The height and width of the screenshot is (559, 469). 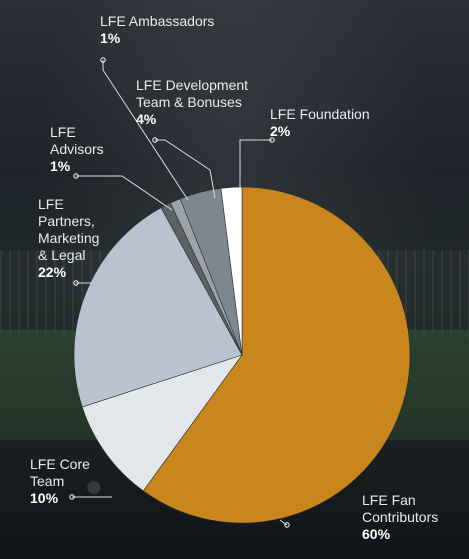 I want to click on slice-value-label-5: 4%, so click(x=146, y=119).